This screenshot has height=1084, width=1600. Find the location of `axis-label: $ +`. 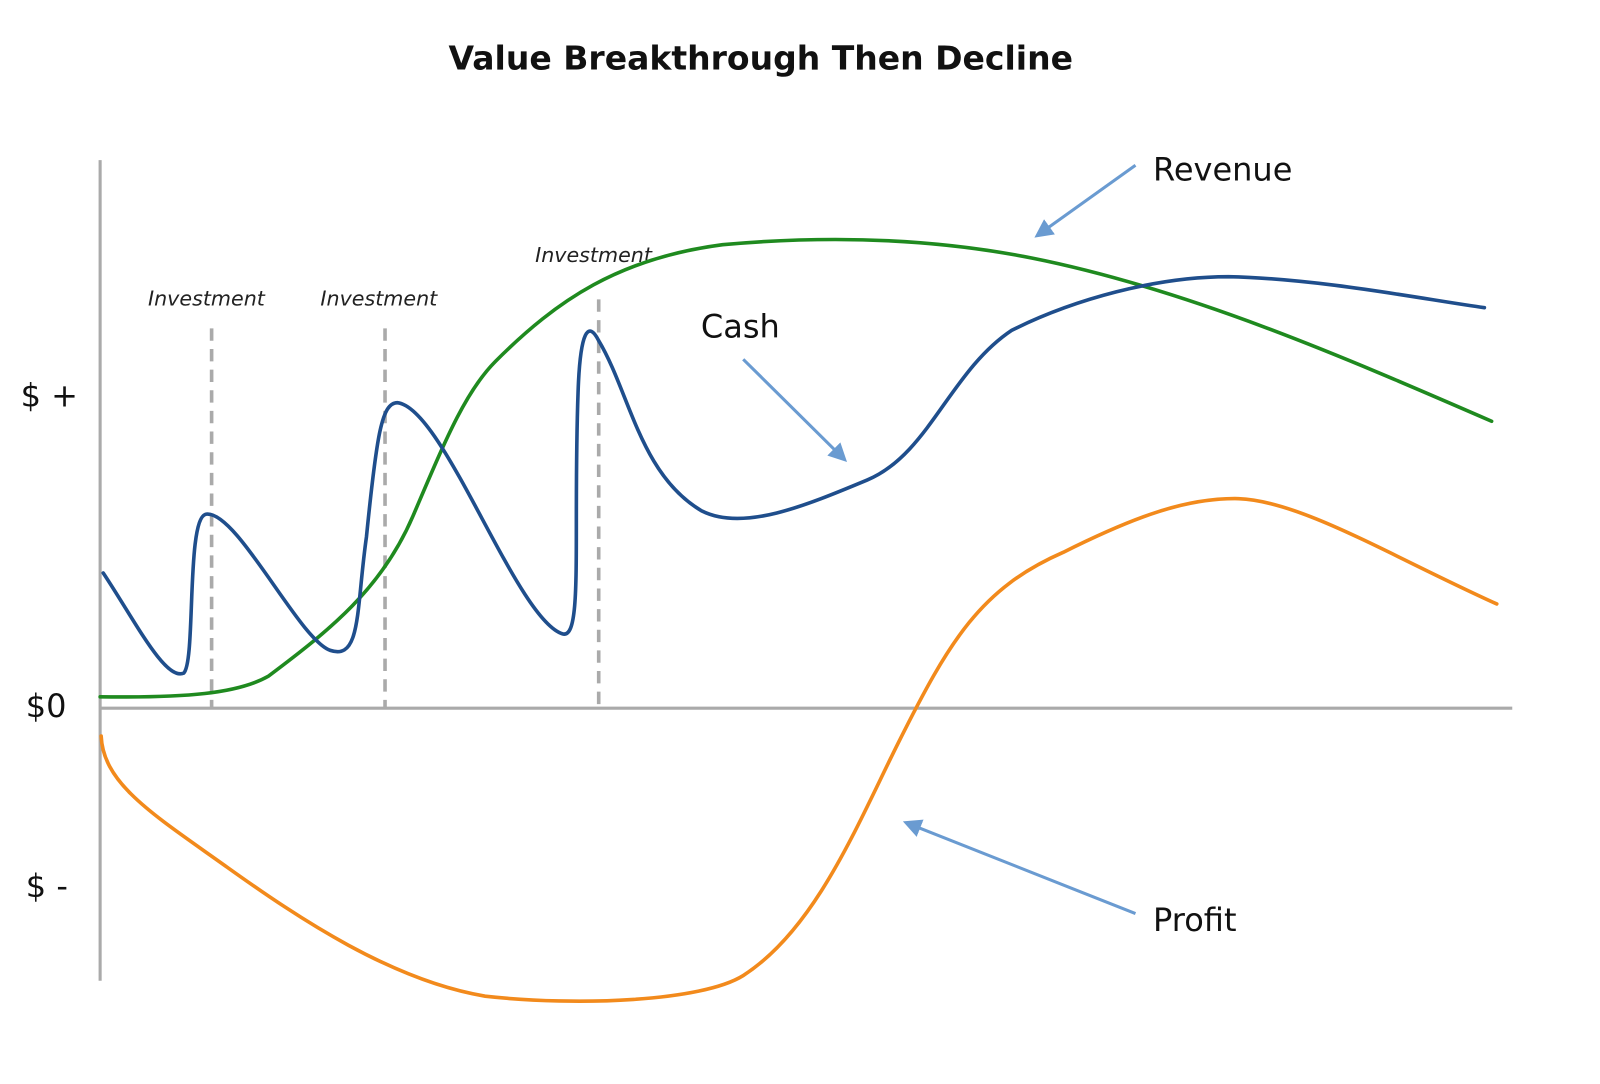

axis-label: $ + is located at coordinates (49, 395).